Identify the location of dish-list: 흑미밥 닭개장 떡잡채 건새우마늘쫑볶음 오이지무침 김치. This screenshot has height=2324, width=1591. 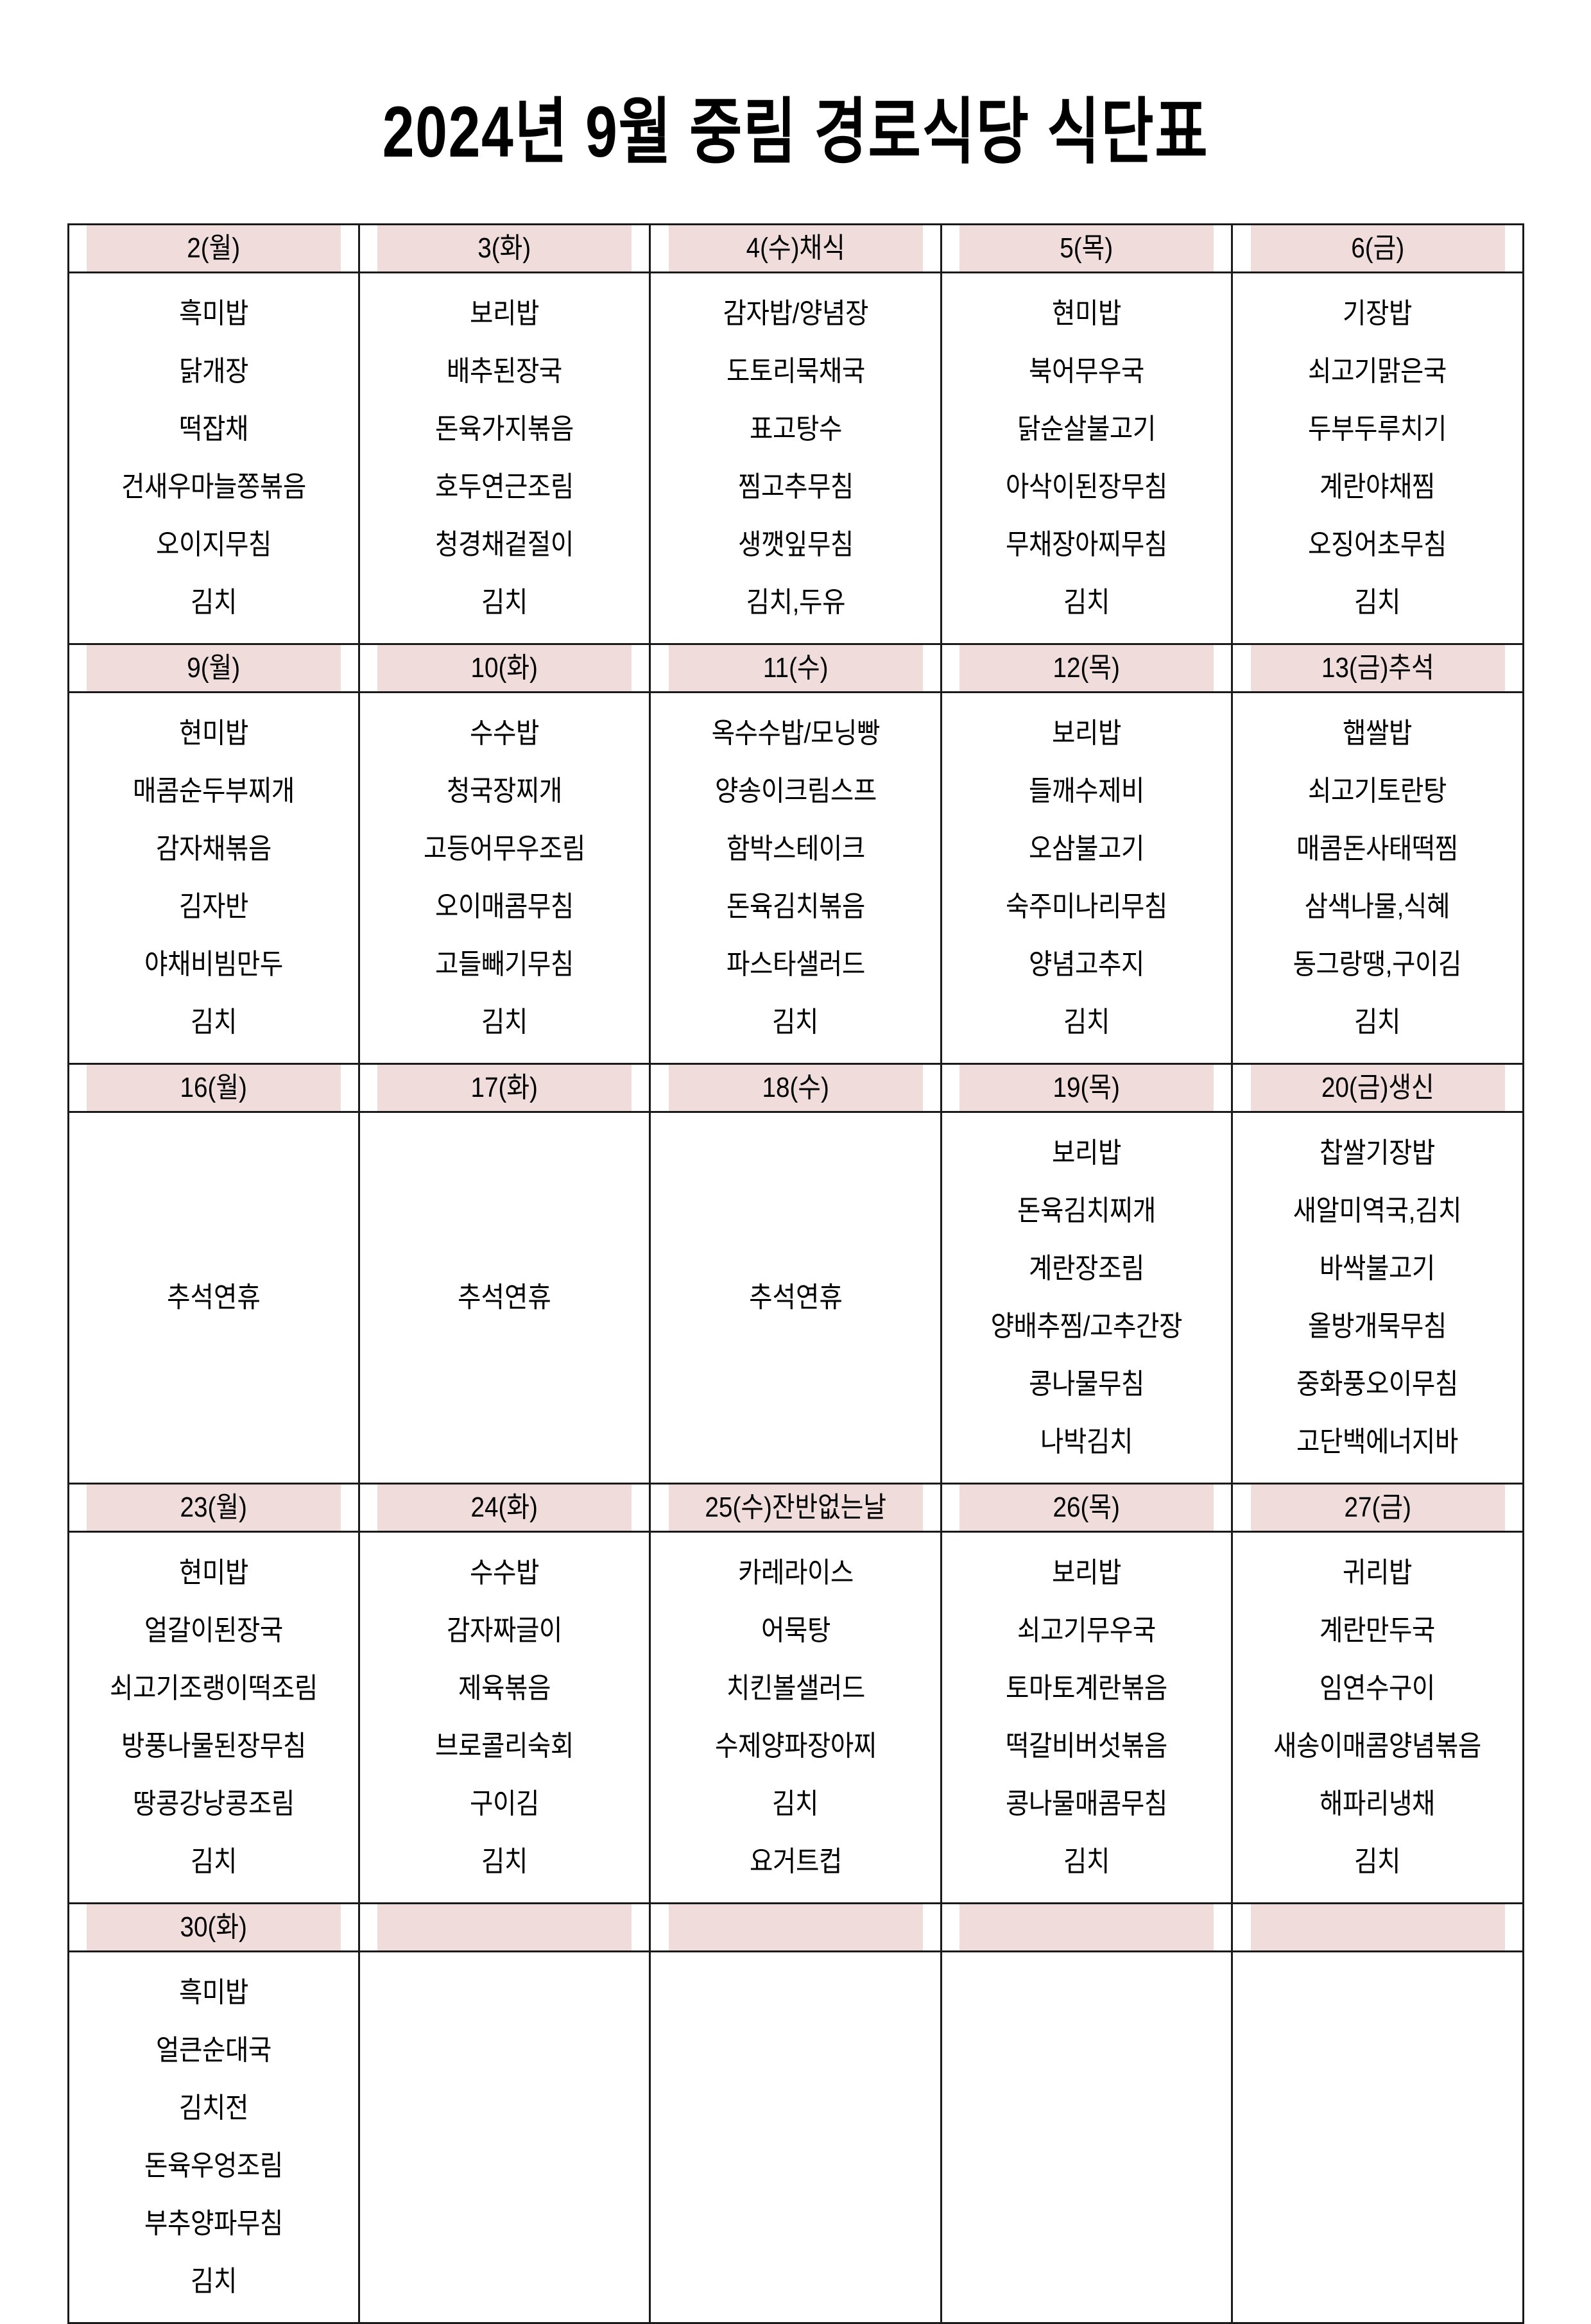
(213, 458).